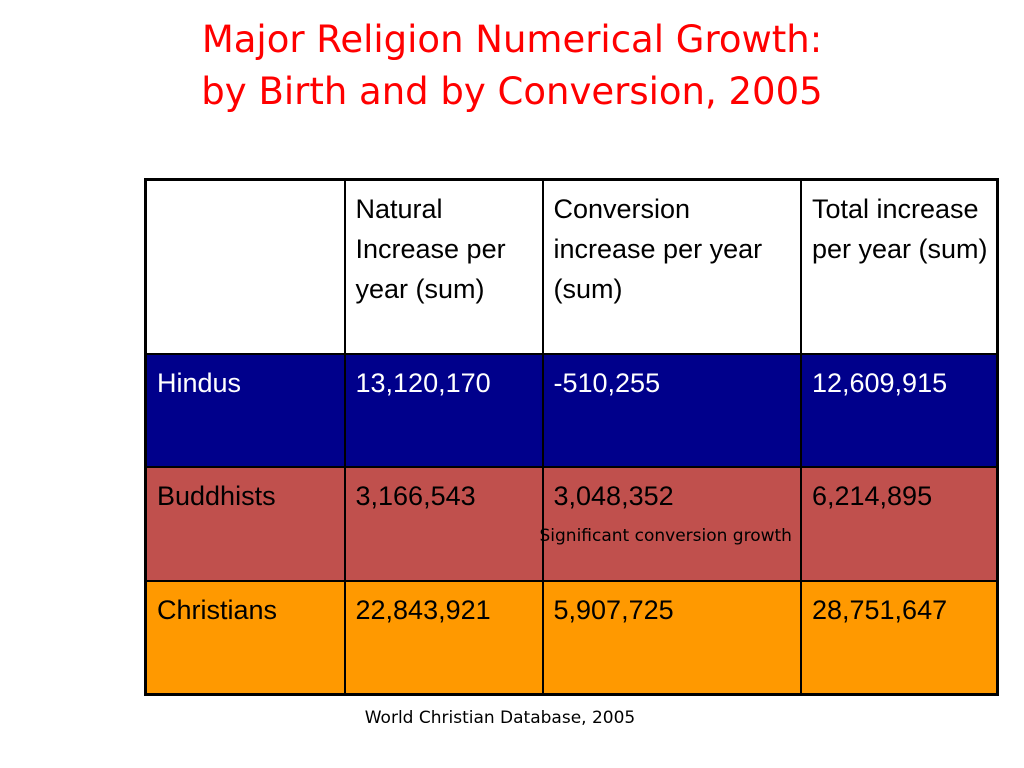 Image resolution: width=1024 pixels, height=768 pixels. What do you see at coordinates (899, 637) in the screenshot?
I see `christians-total: 28,751,647` at bounding box center [899, 637].